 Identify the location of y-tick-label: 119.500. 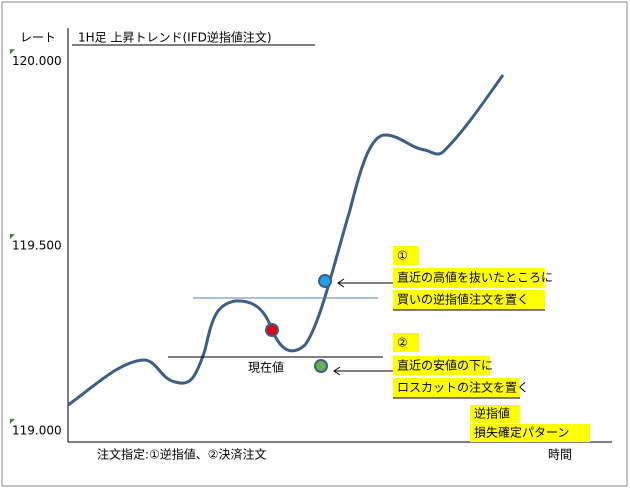
(37, 246).